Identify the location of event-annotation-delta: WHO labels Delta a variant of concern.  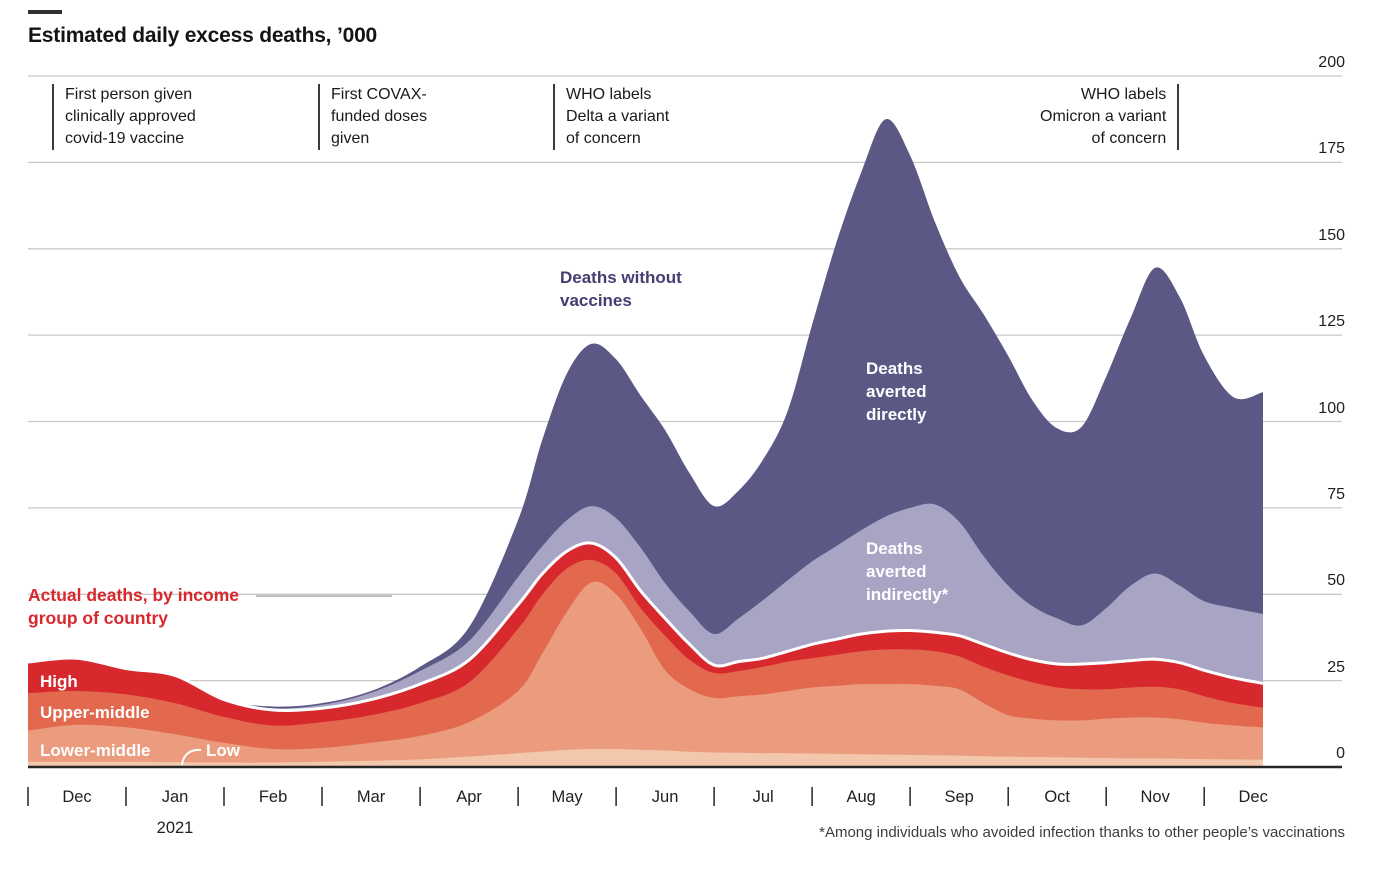
(611, 117).